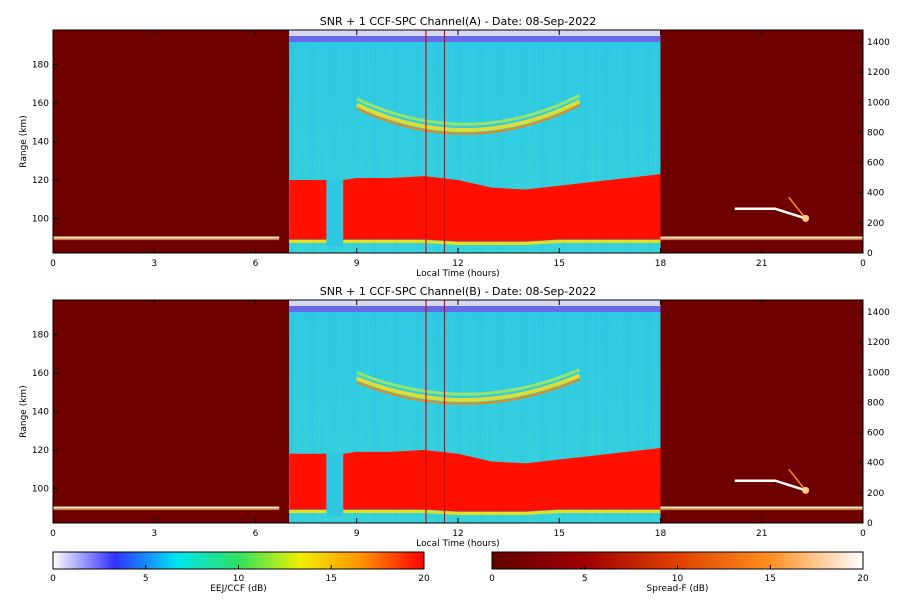  Describe the element at coordinates (679, 572) in the screenshot. I see `colorbar-spread-f: 0 5 10 15 20 Spread-F (dB)` at that location.